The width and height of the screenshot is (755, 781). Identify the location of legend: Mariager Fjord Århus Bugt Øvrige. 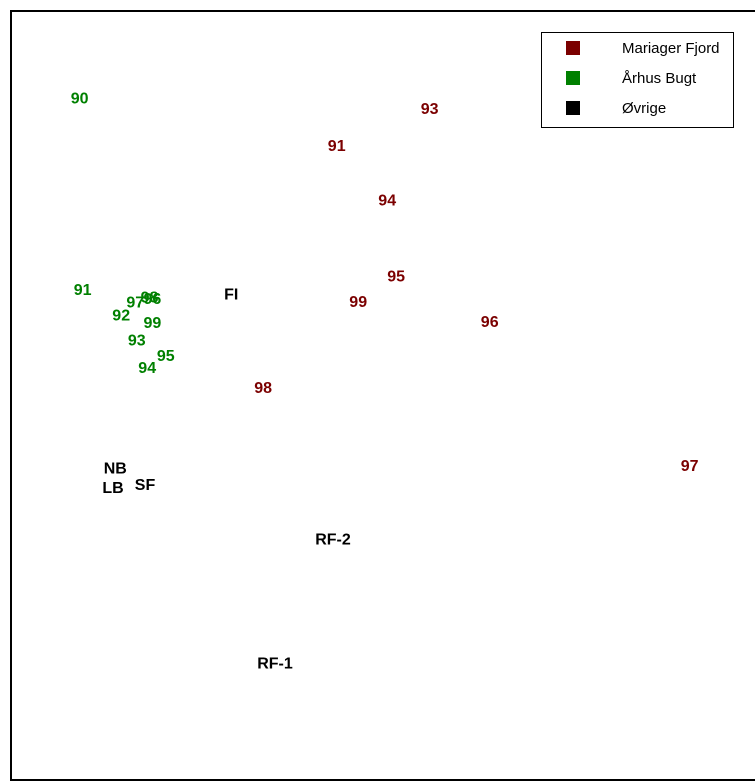
(637, 80).